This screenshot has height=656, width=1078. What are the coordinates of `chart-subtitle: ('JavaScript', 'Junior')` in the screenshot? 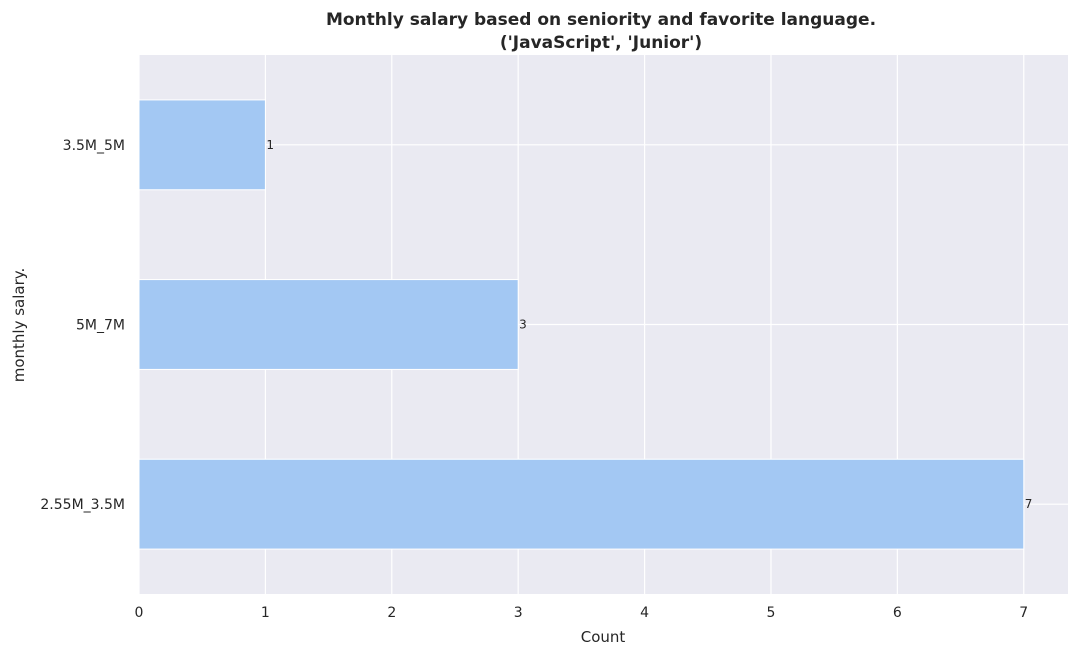 It's located at (601, 43).